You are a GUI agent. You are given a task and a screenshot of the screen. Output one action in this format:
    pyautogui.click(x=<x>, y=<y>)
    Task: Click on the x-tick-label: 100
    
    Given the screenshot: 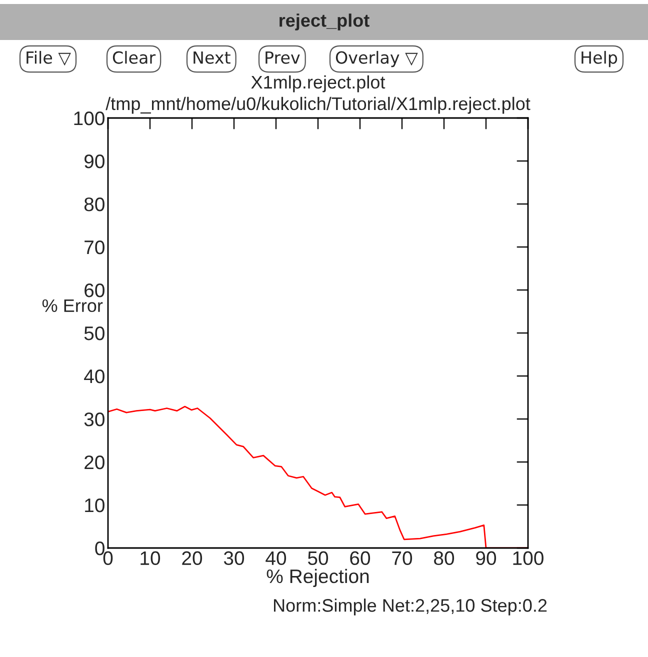 What is the action you would take?
    pyautogui.click(x=528, y=558)
    